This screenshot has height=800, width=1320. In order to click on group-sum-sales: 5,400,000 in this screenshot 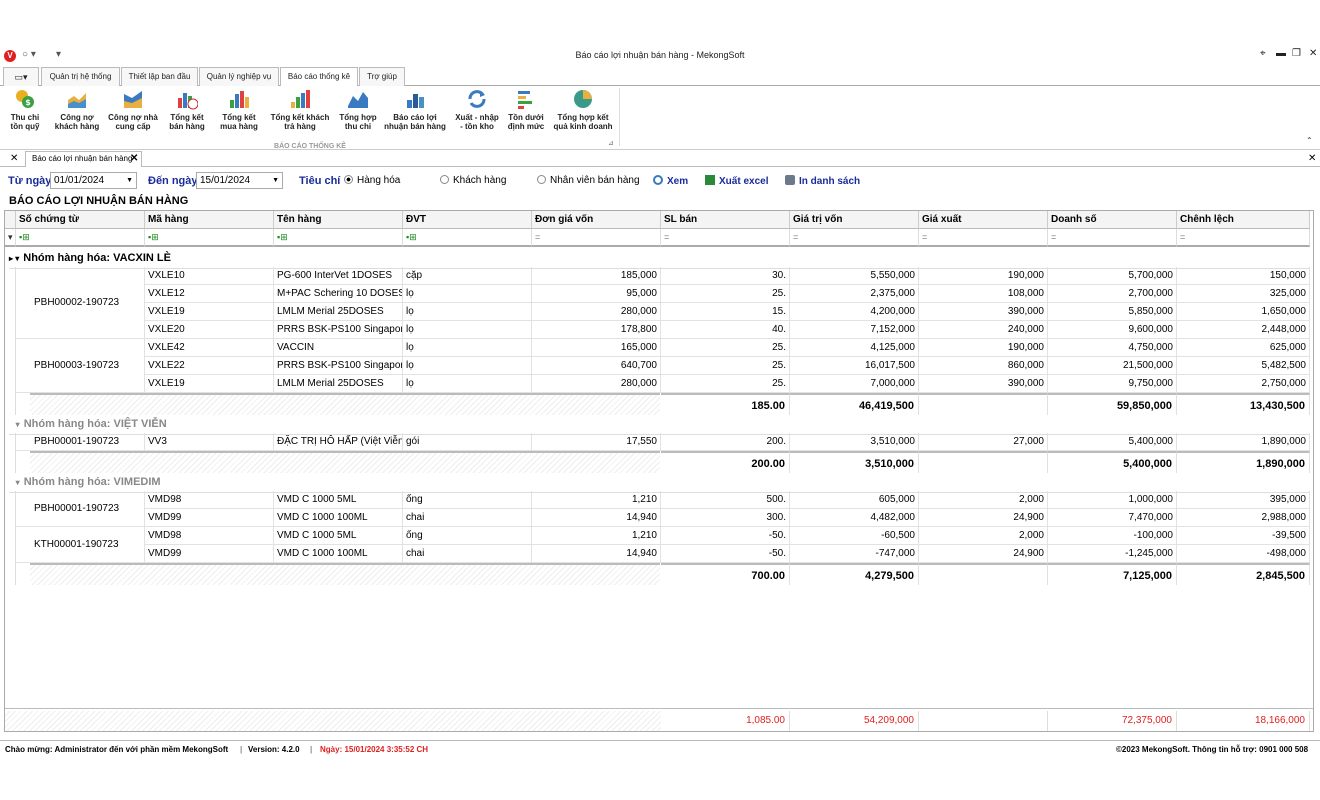, I will do `click(1112, 462)`.